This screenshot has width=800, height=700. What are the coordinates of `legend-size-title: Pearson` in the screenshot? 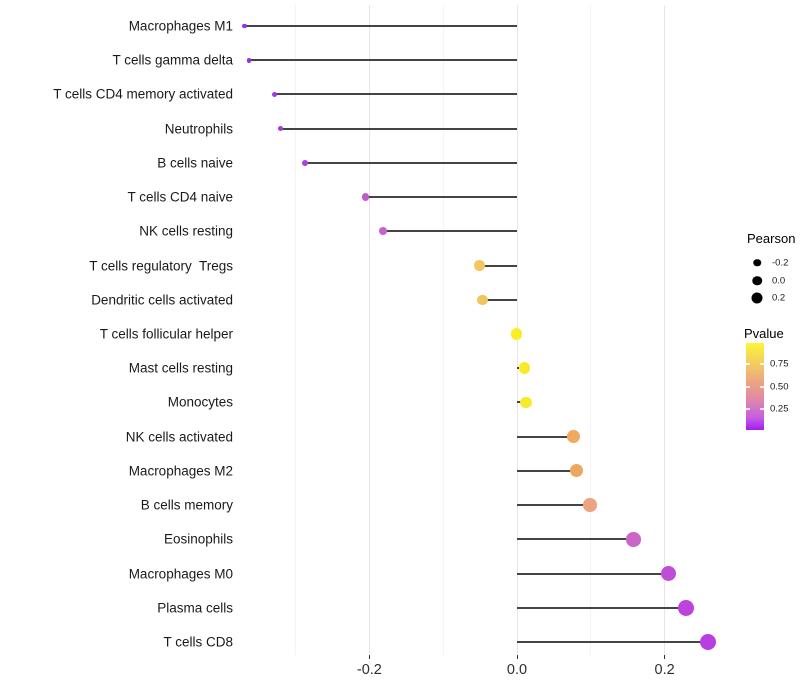 It's located at (771, 238).